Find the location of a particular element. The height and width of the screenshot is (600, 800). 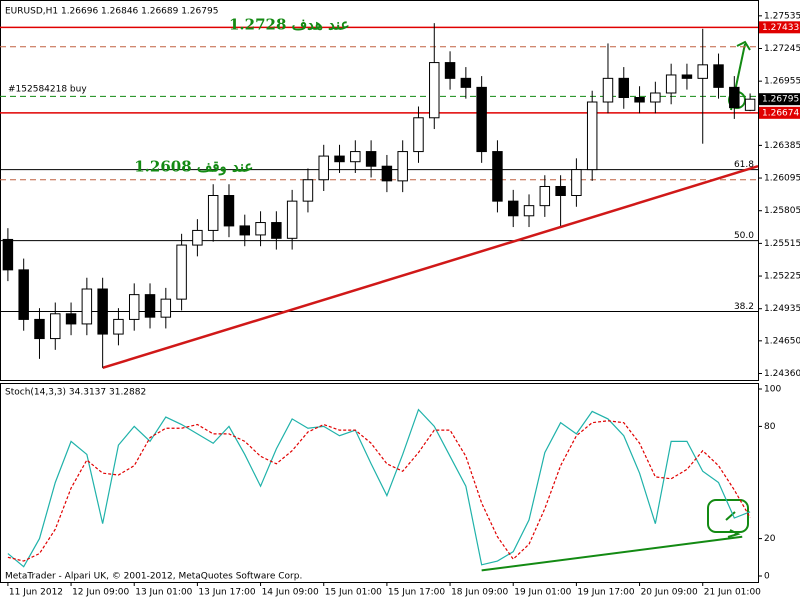

x-tick-label: 13 Jun 01:00 is located at coordinates (163, 593).